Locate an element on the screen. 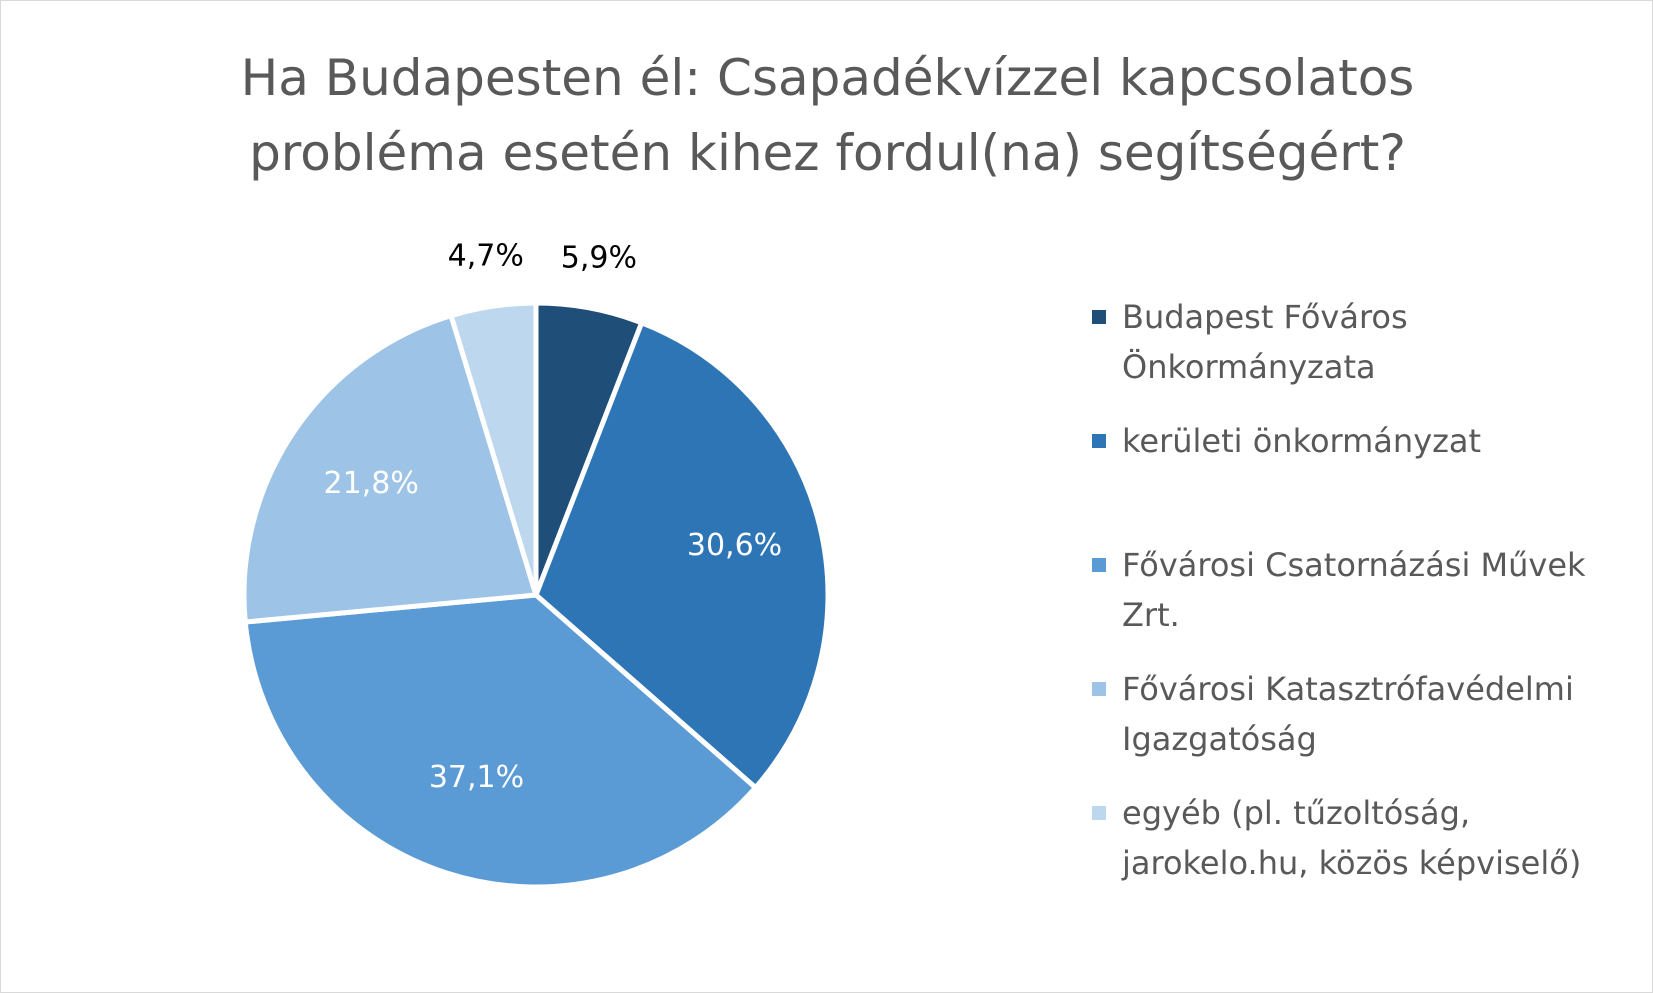 The width and height of the screenshot is (1653, 993). legend-label-line: Önkormányzata is located at coordinates (1249, 367).